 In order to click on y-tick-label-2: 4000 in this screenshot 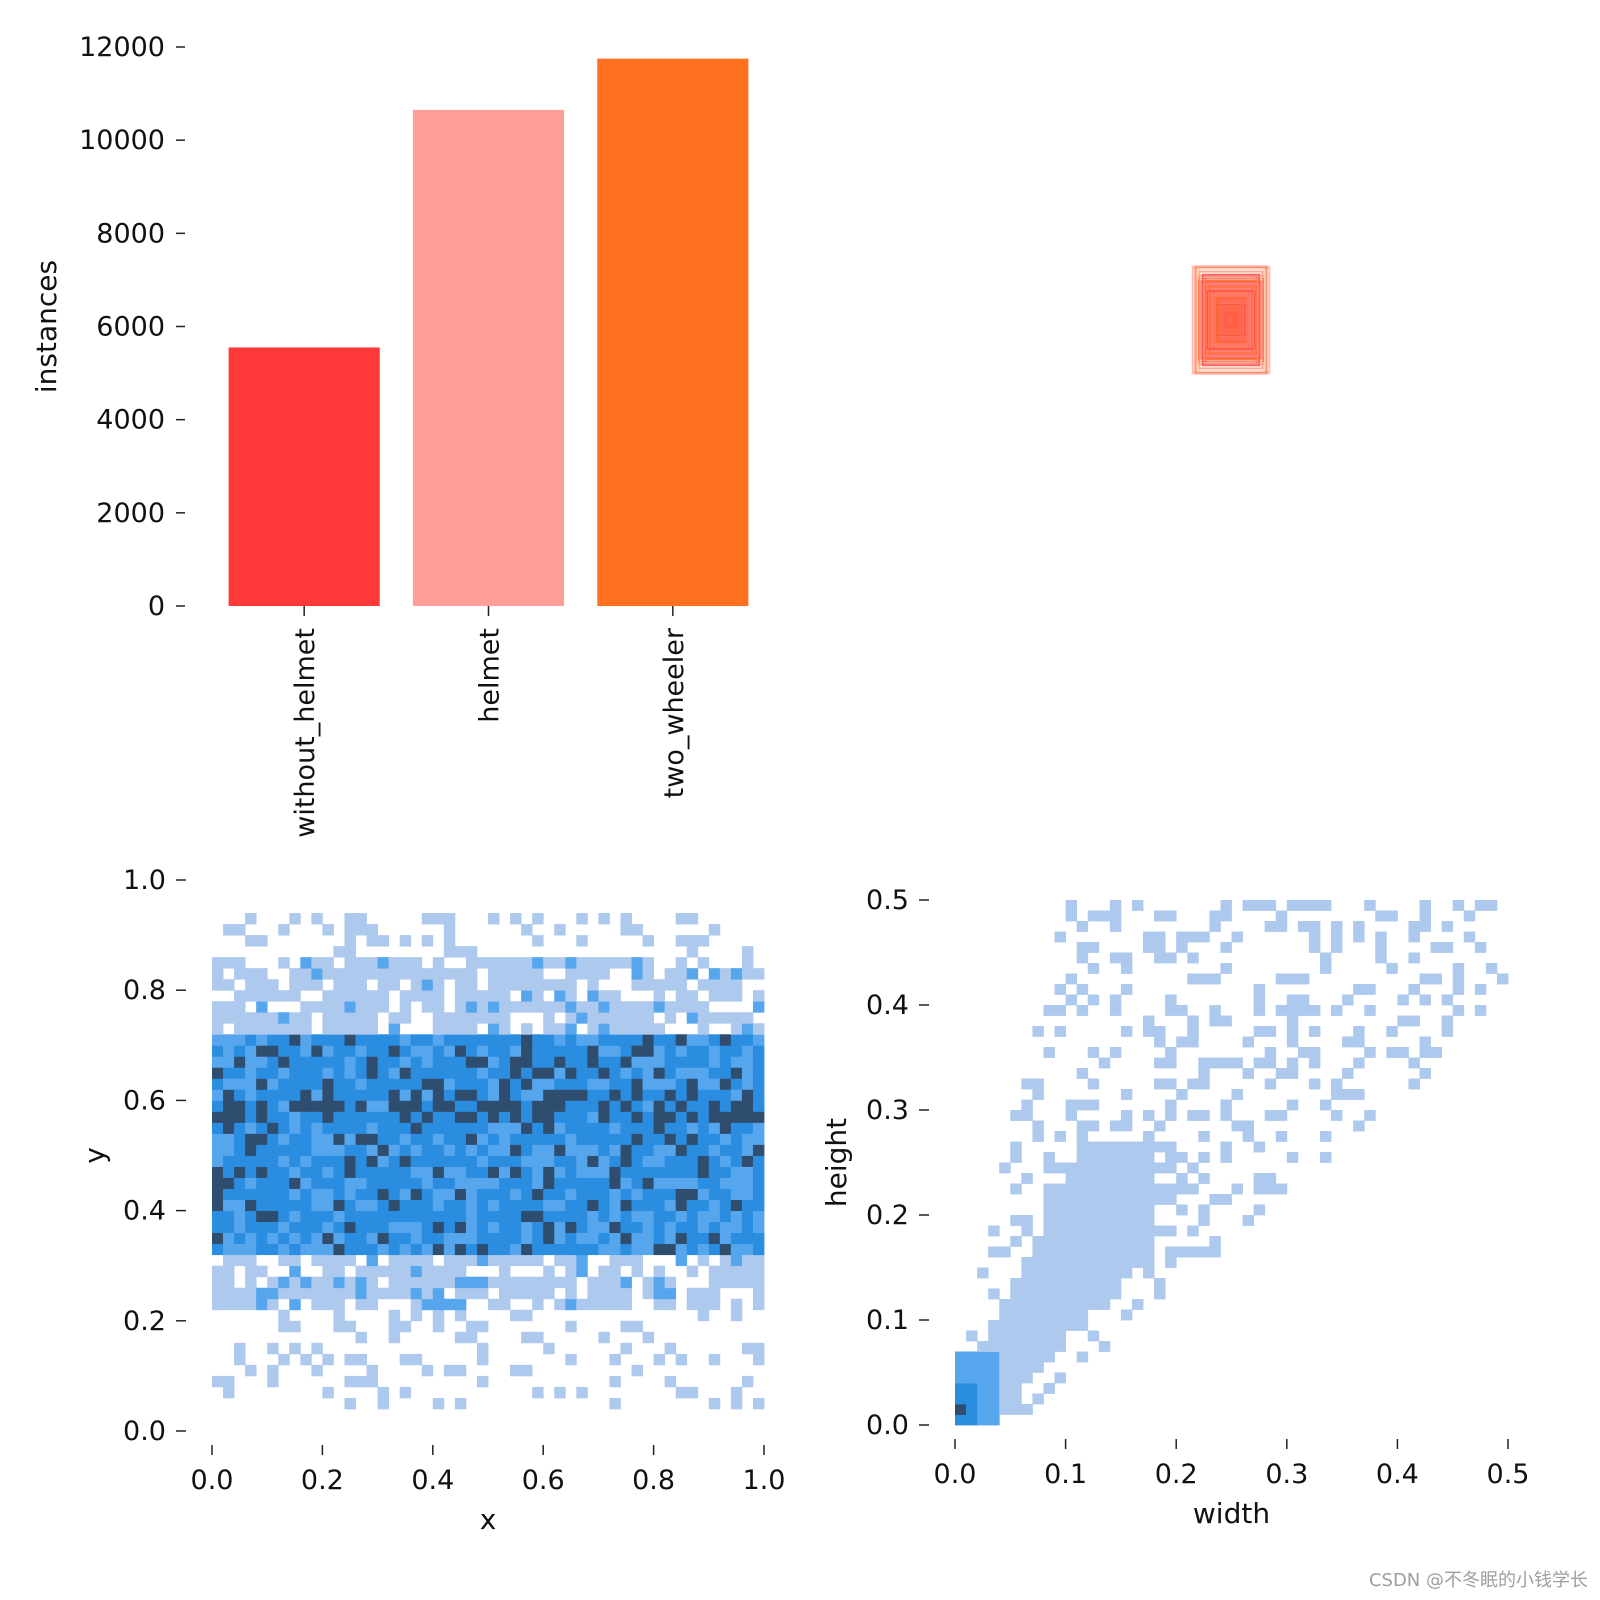, I will do `click(130, 420)`.